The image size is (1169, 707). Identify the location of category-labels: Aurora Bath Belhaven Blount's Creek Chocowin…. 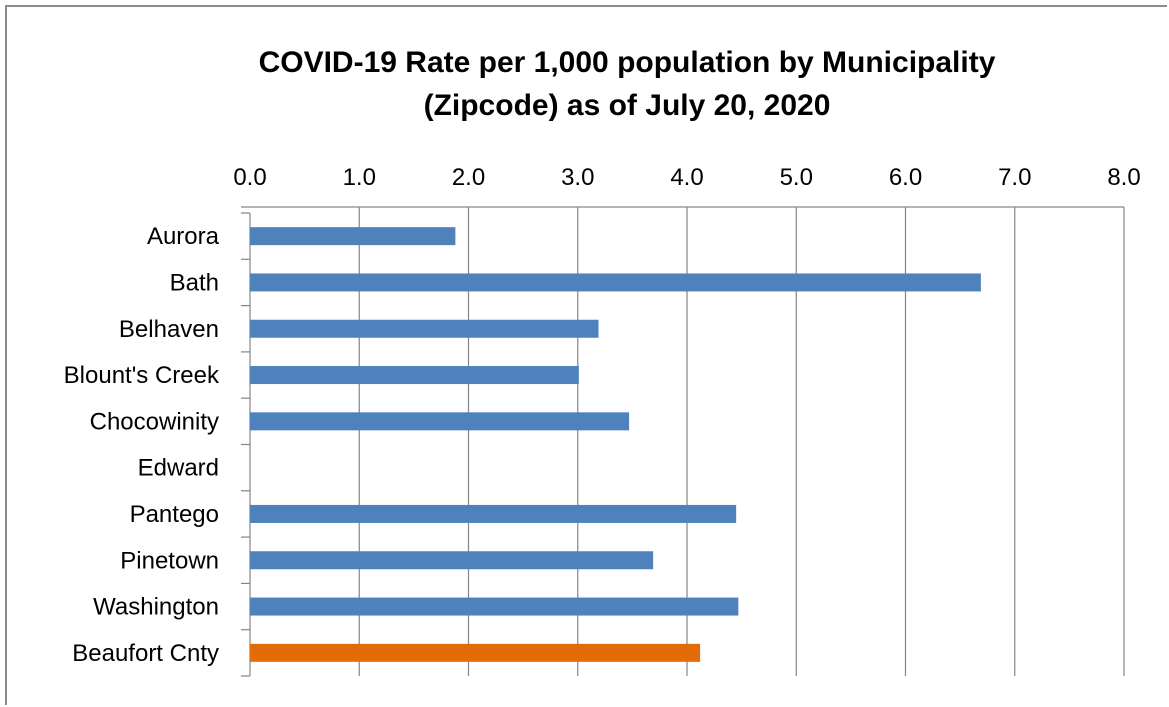
(142, 445).